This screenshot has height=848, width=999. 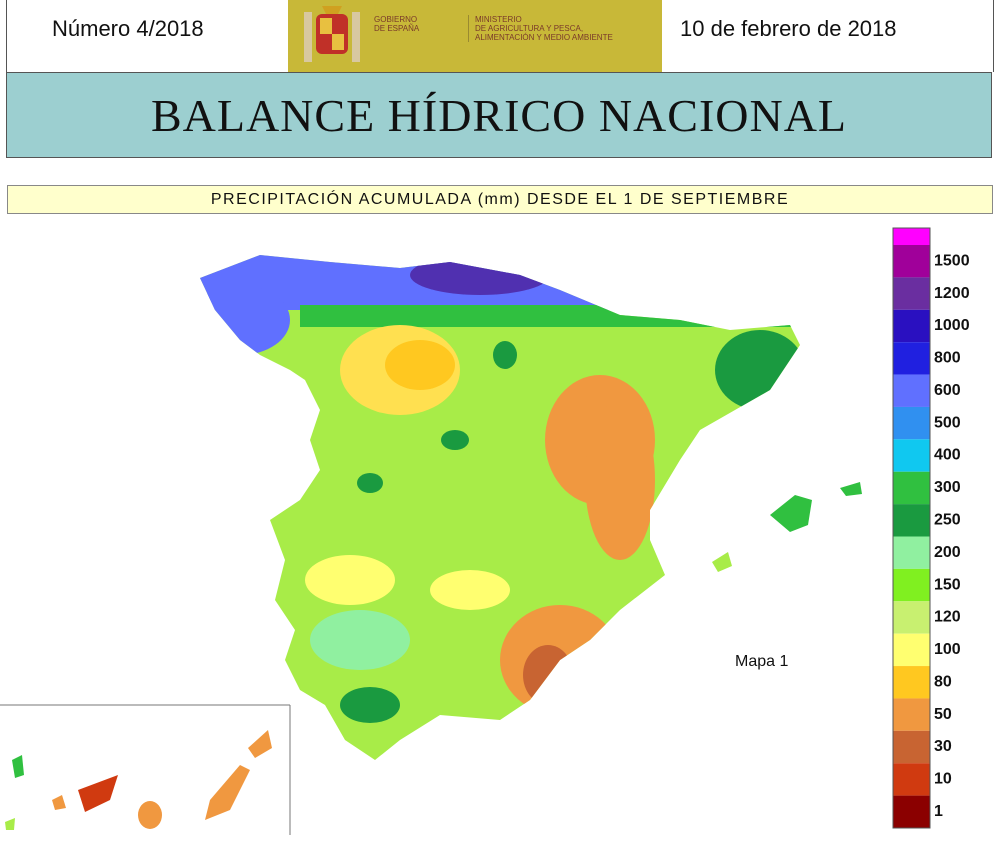 I want to click on legend-label: 400, so click(x=947, y=455).